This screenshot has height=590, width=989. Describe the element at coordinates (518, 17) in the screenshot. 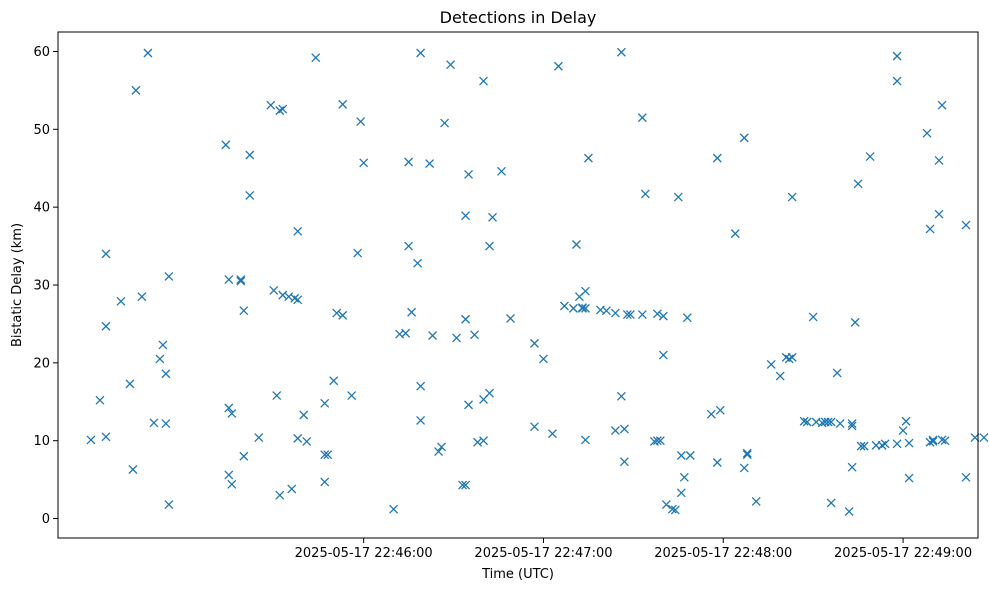

I see `chart-title: Detections in Delay` at that location.